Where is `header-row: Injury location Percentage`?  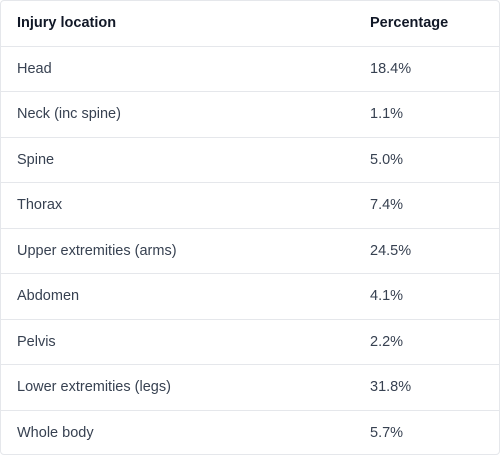 header-row: Injury location Percentage is located at coordinates (250, 24).